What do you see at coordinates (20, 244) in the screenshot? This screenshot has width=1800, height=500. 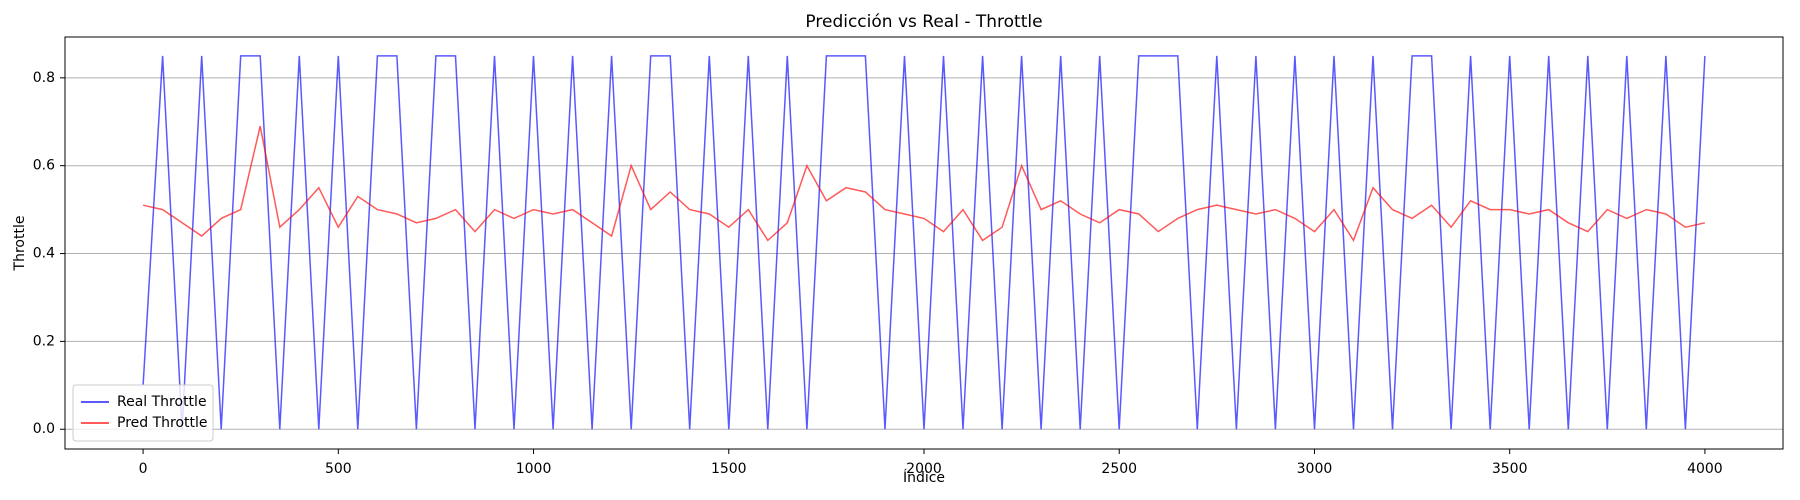 I see `y-axis-label: Throttle` at bounding box center [20, 244].